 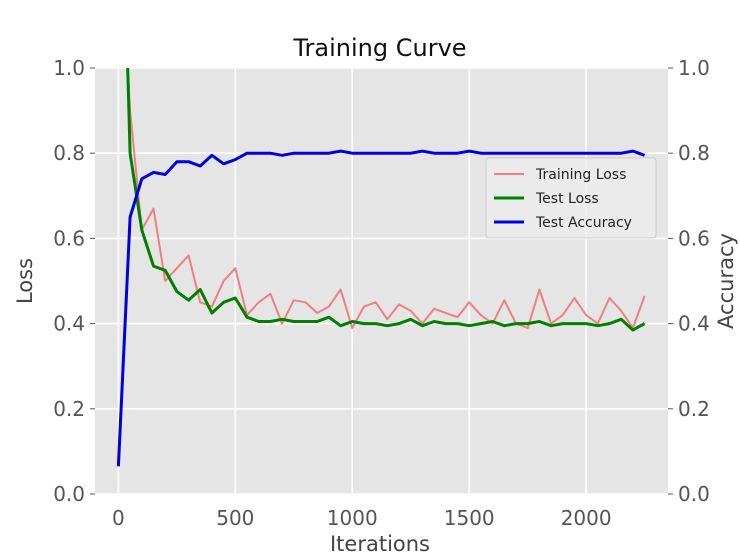 What do you see at coordinates (469, 518) in the screenshot?
I see `x-tick-label: 1500` at bounding box center [469, 518].